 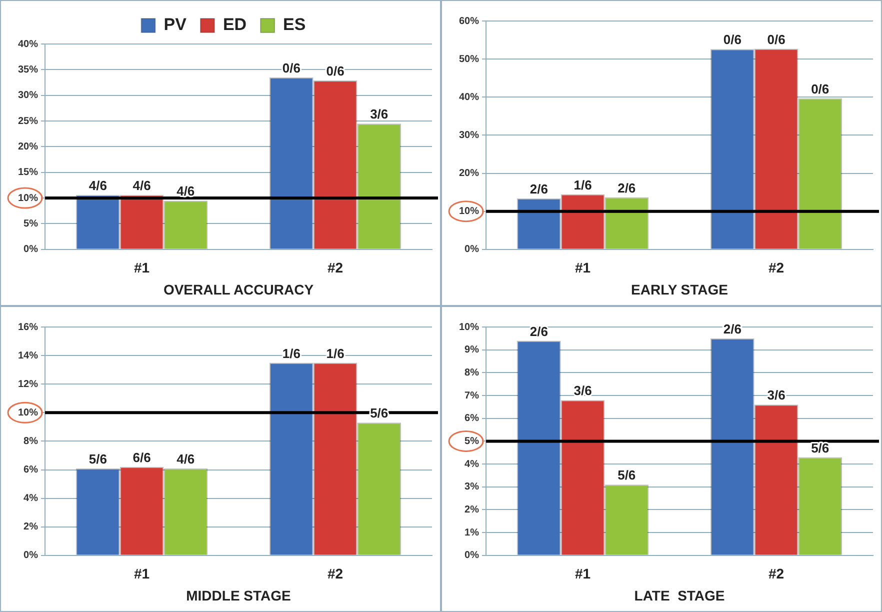 What do you see at coordinates (238, 595) in the screenshot?
I see `x-axis-title: MIDDLE STAGE` at bounding box center [238, 595].